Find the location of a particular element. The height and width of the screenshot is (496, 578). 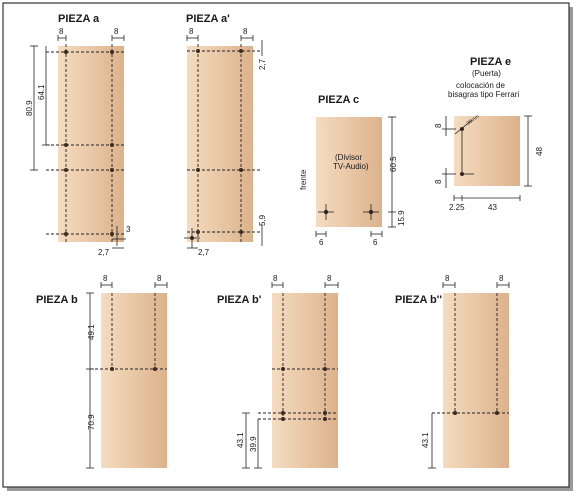

piece-e-subtitle: (Puerta) is located at coordinates (486, 73).